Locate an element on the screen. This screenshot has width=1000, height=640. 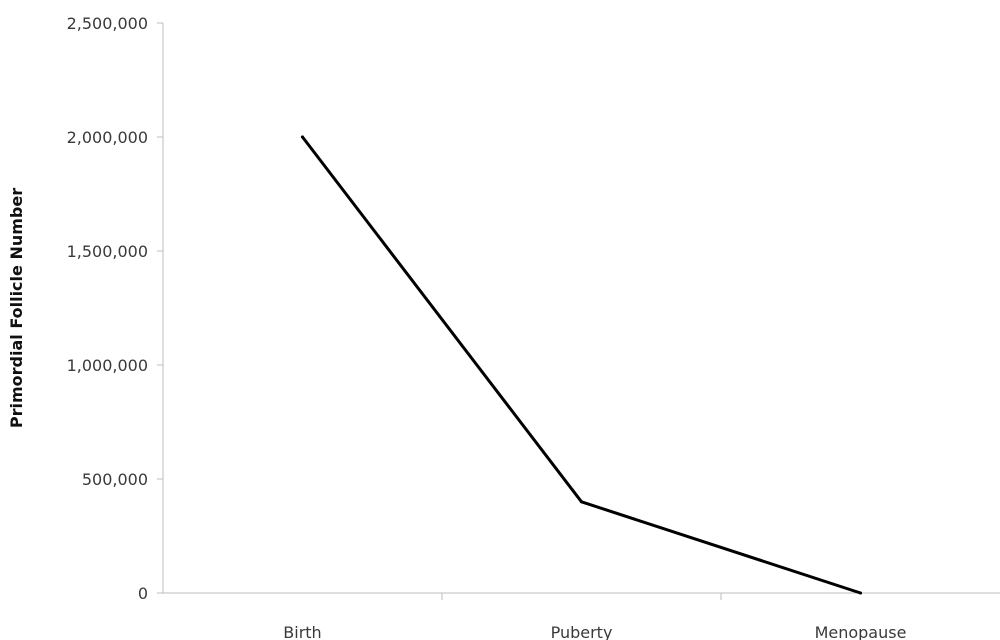
y-tick-label: 1,500,000 is located at coordinates (107, 251).